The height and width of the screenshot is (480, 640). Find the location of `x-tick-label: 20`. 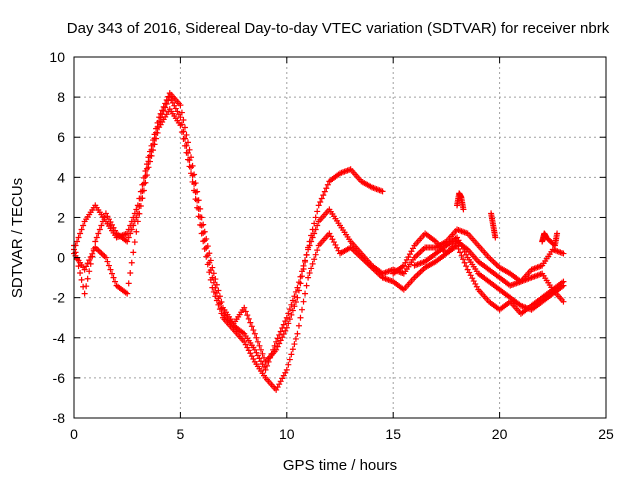

x-tick-label: 20 is located at coordinates (500, 434).